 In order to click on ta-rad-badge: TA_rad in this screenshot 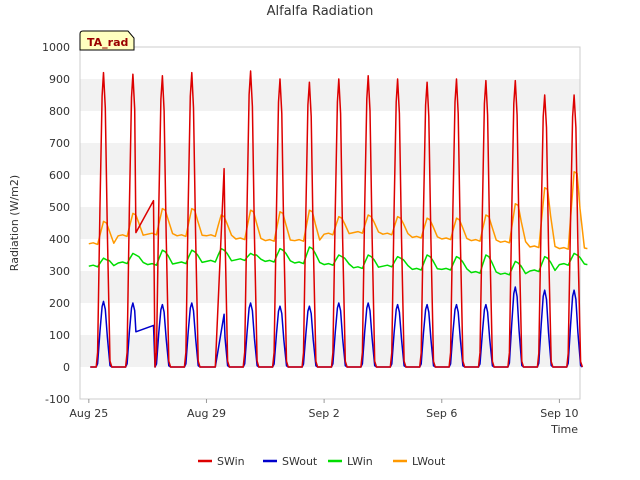, I will do `click(107, 40)`.